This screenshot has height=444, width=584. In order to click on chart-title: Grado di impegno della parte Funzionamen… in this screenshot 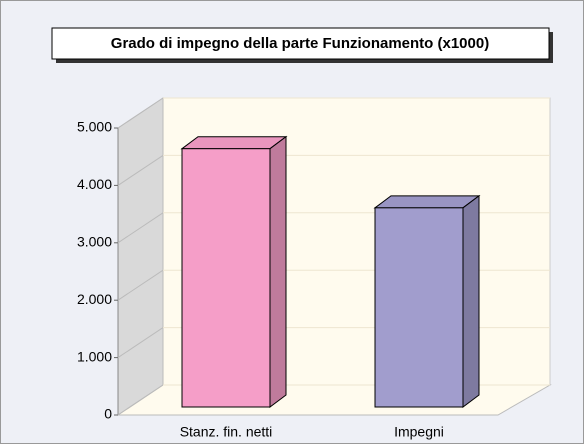, I will do `click(300, 43)`.